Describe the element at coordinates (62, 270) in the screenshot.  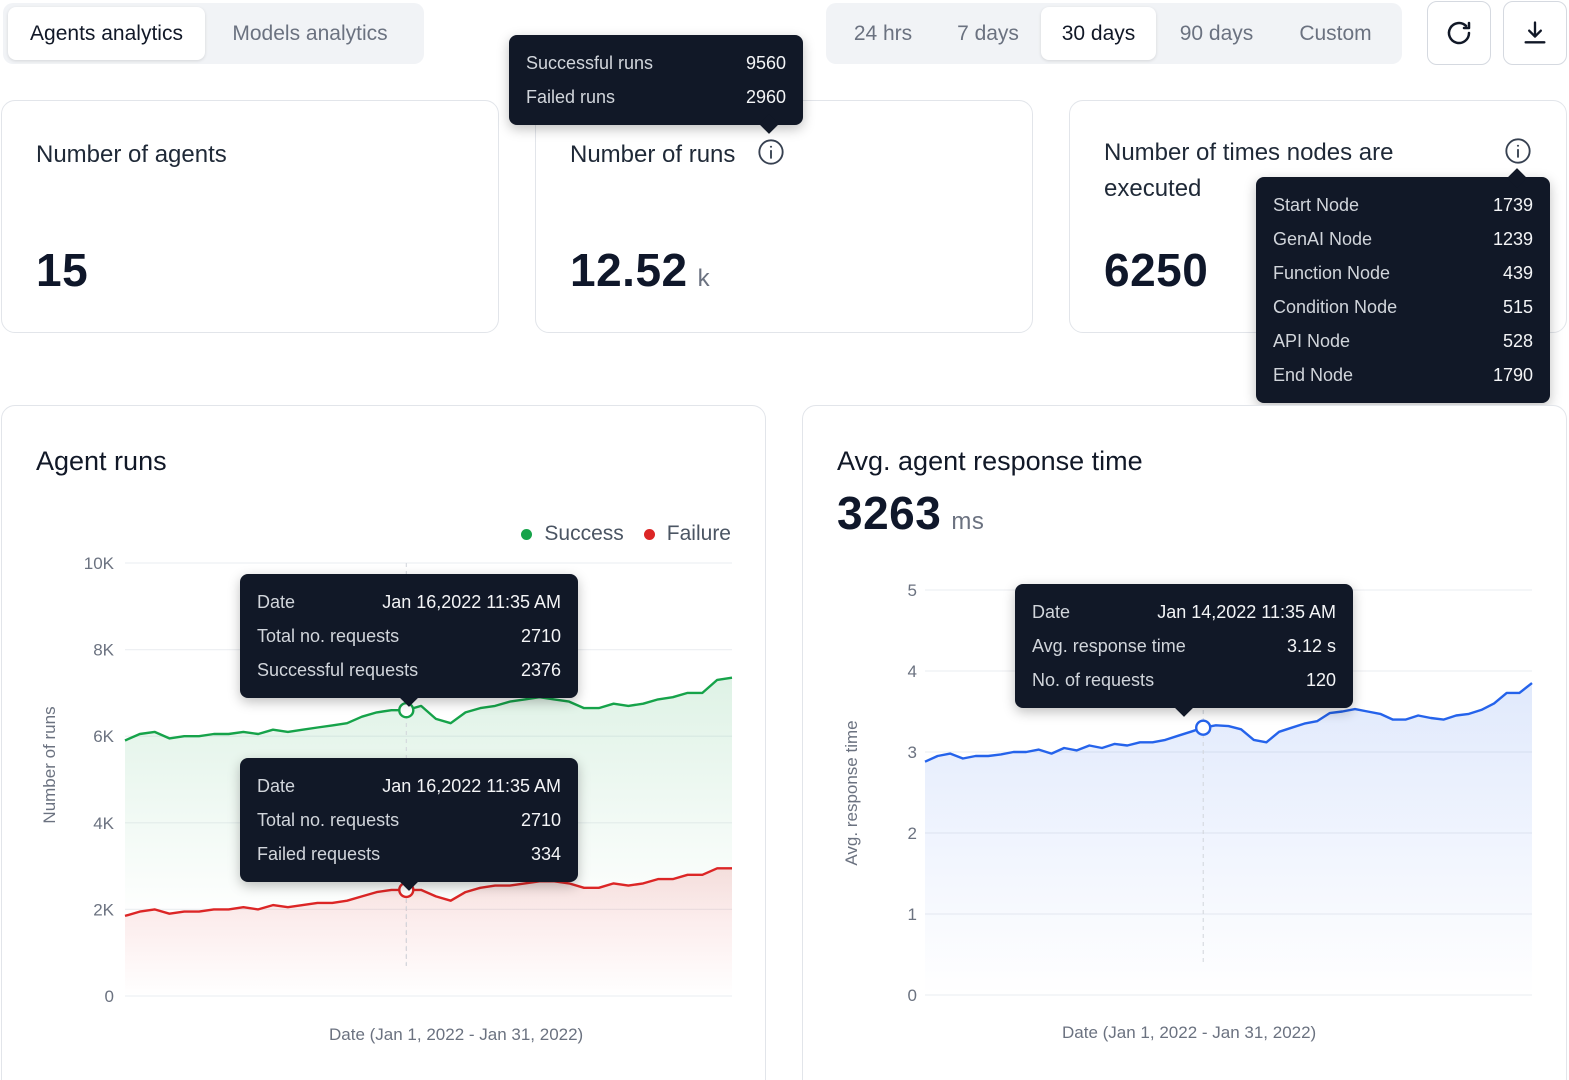
I see `agents-count-value: 15` at that location.